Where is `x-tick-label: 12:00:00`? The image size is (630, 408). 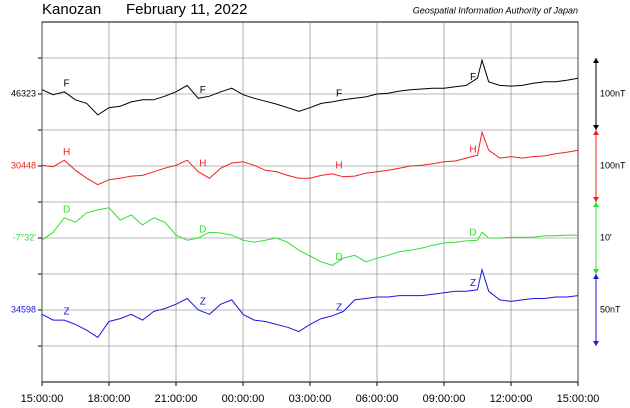
x-tick-label: 12:00:00 is located at coordinates (511, 399).